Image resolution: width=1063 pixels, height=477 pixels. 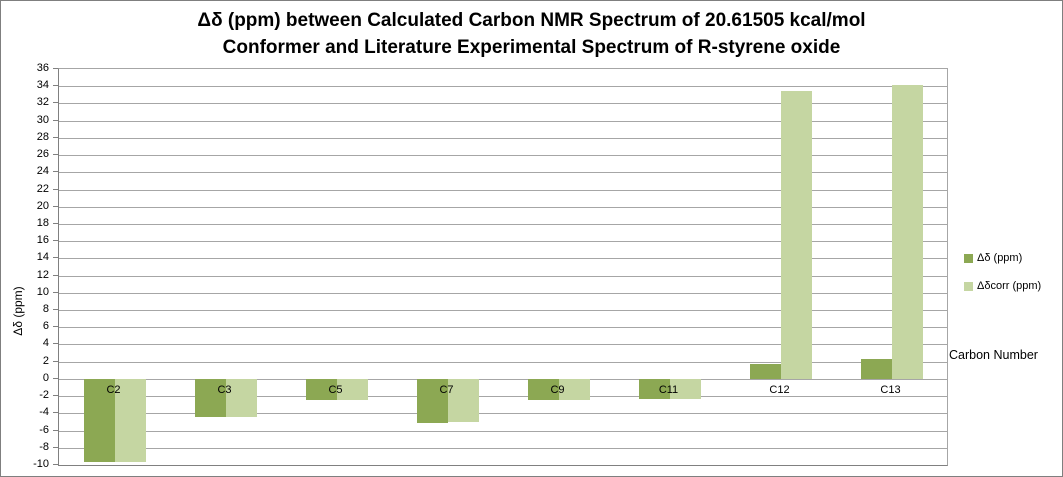 What do you see at coordinates (45, 326) in the screenshot?
I see `y-tick-label: 6` at bounding box center [45, 326].